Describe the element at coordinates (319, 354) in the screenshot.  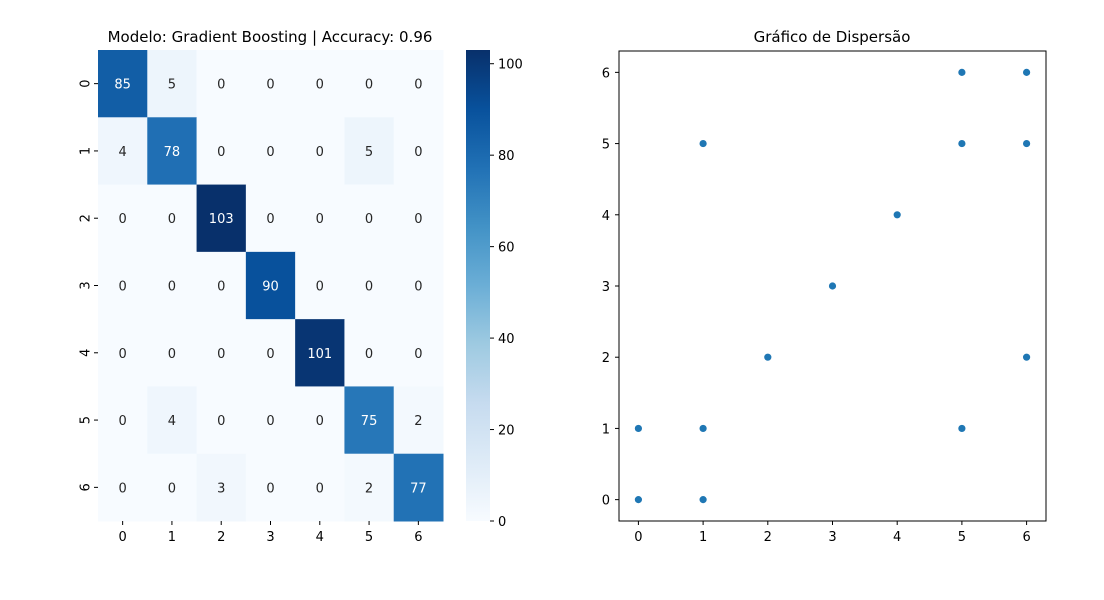
I see `heatmap-cell-label: 101` at that location.